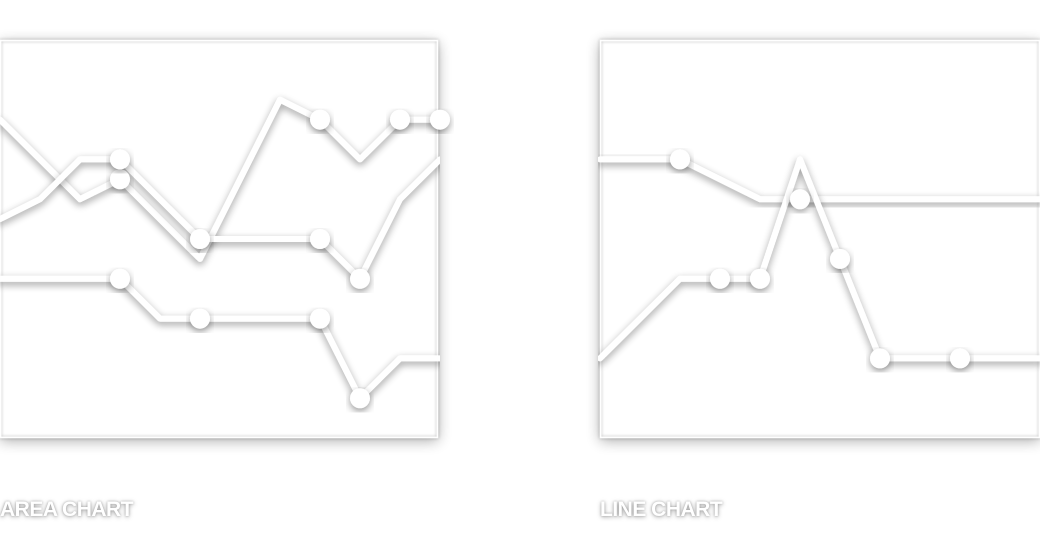 The image size is (1040, 535). I want to click on area-chart-title: AREA CHART, so click(67, 509).